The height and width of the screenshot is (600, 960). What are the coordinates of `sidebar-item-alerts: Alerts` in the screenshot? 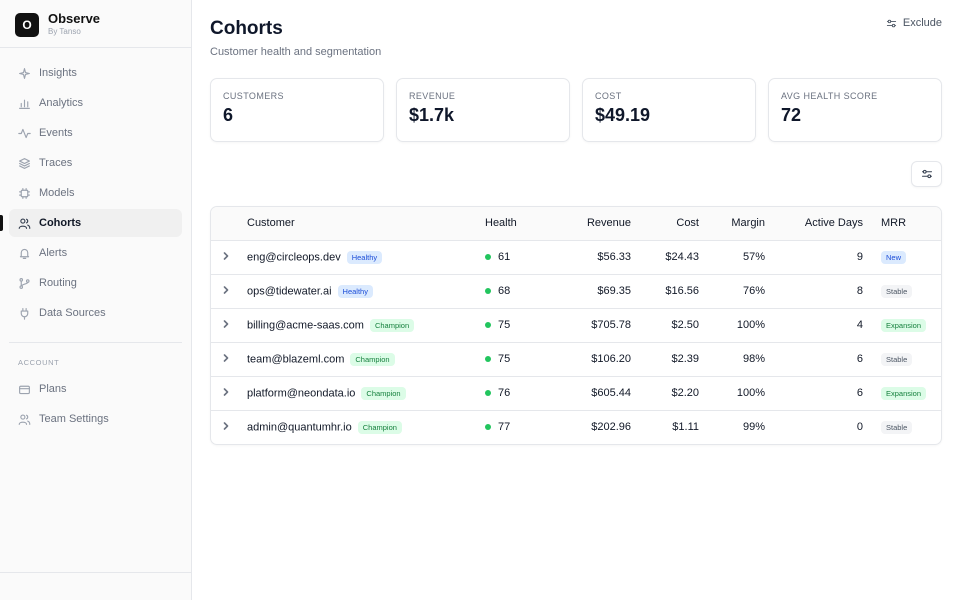 It's located at (95, 253).